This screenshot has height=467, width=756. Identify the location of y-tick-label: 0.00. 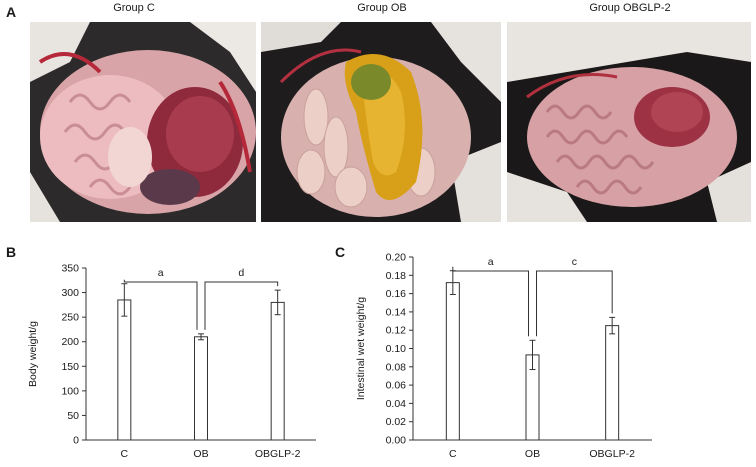
(396, 441).